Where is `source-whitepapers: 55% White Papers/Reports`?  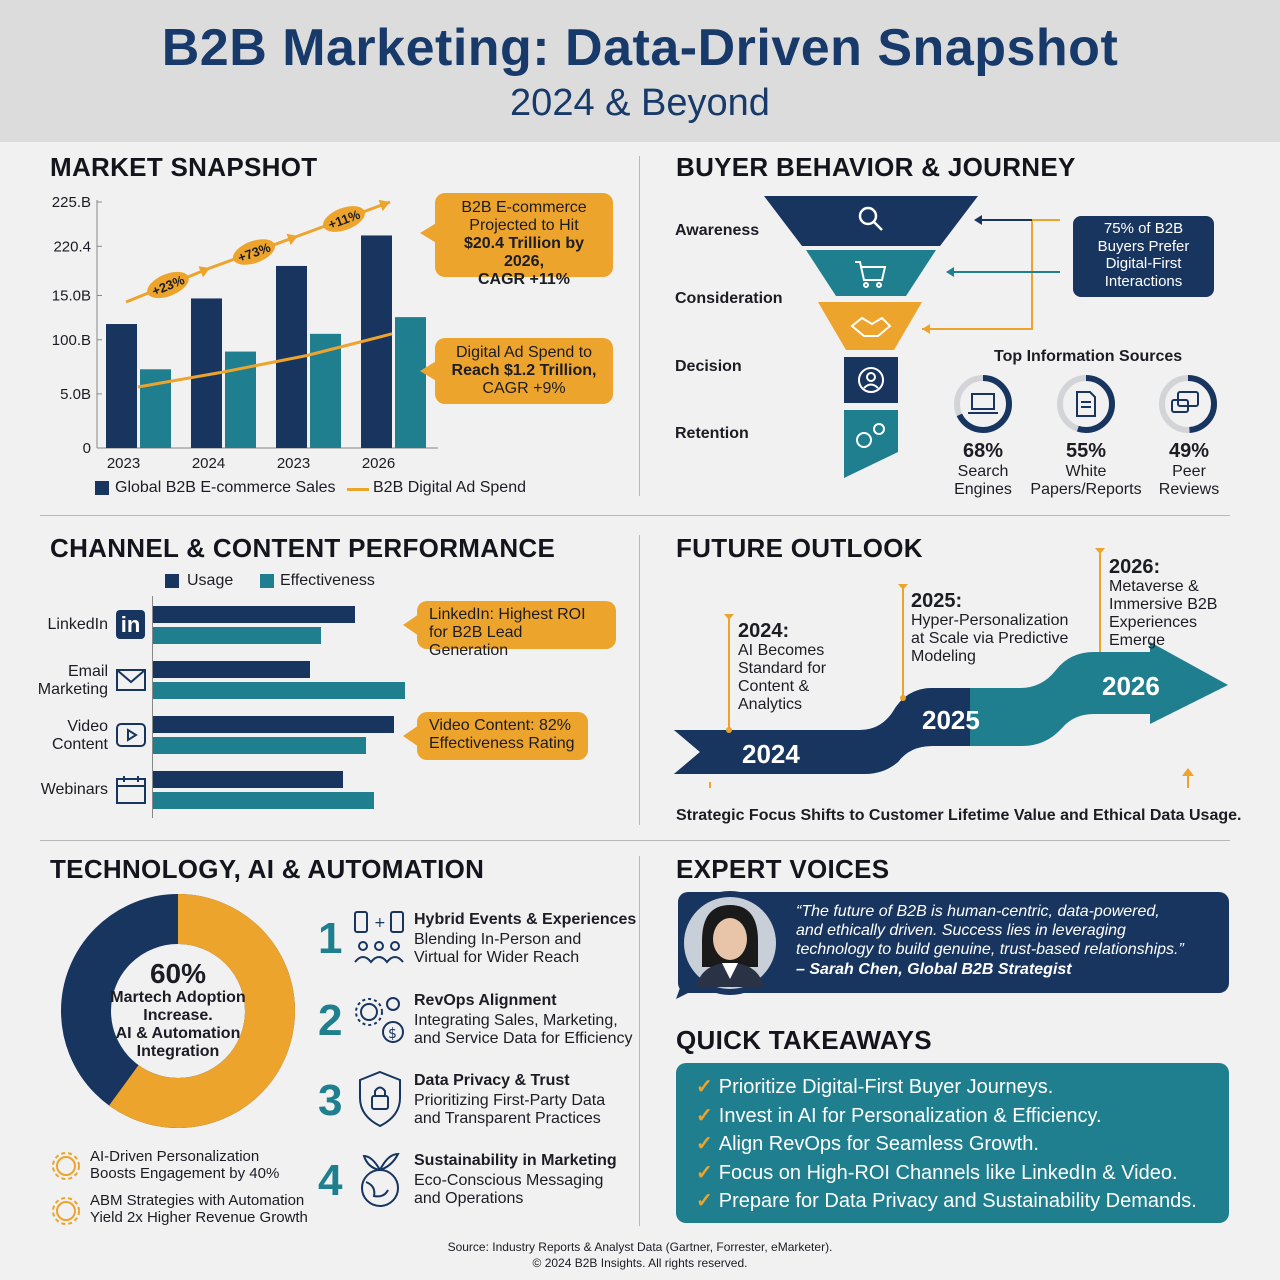
source-whitepapers: 55% White Papers/Reports is located at coordinates (1086, 469).